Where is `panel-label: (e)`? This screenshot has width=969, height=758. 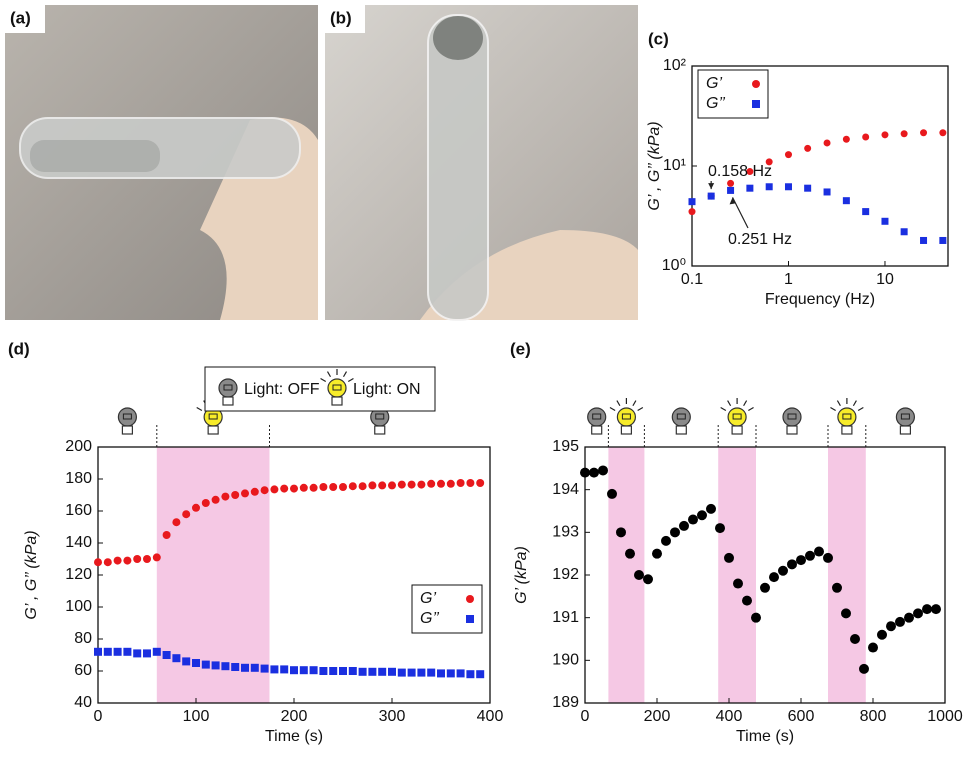 panel-label: (e) is located at coordinates (520, 348).